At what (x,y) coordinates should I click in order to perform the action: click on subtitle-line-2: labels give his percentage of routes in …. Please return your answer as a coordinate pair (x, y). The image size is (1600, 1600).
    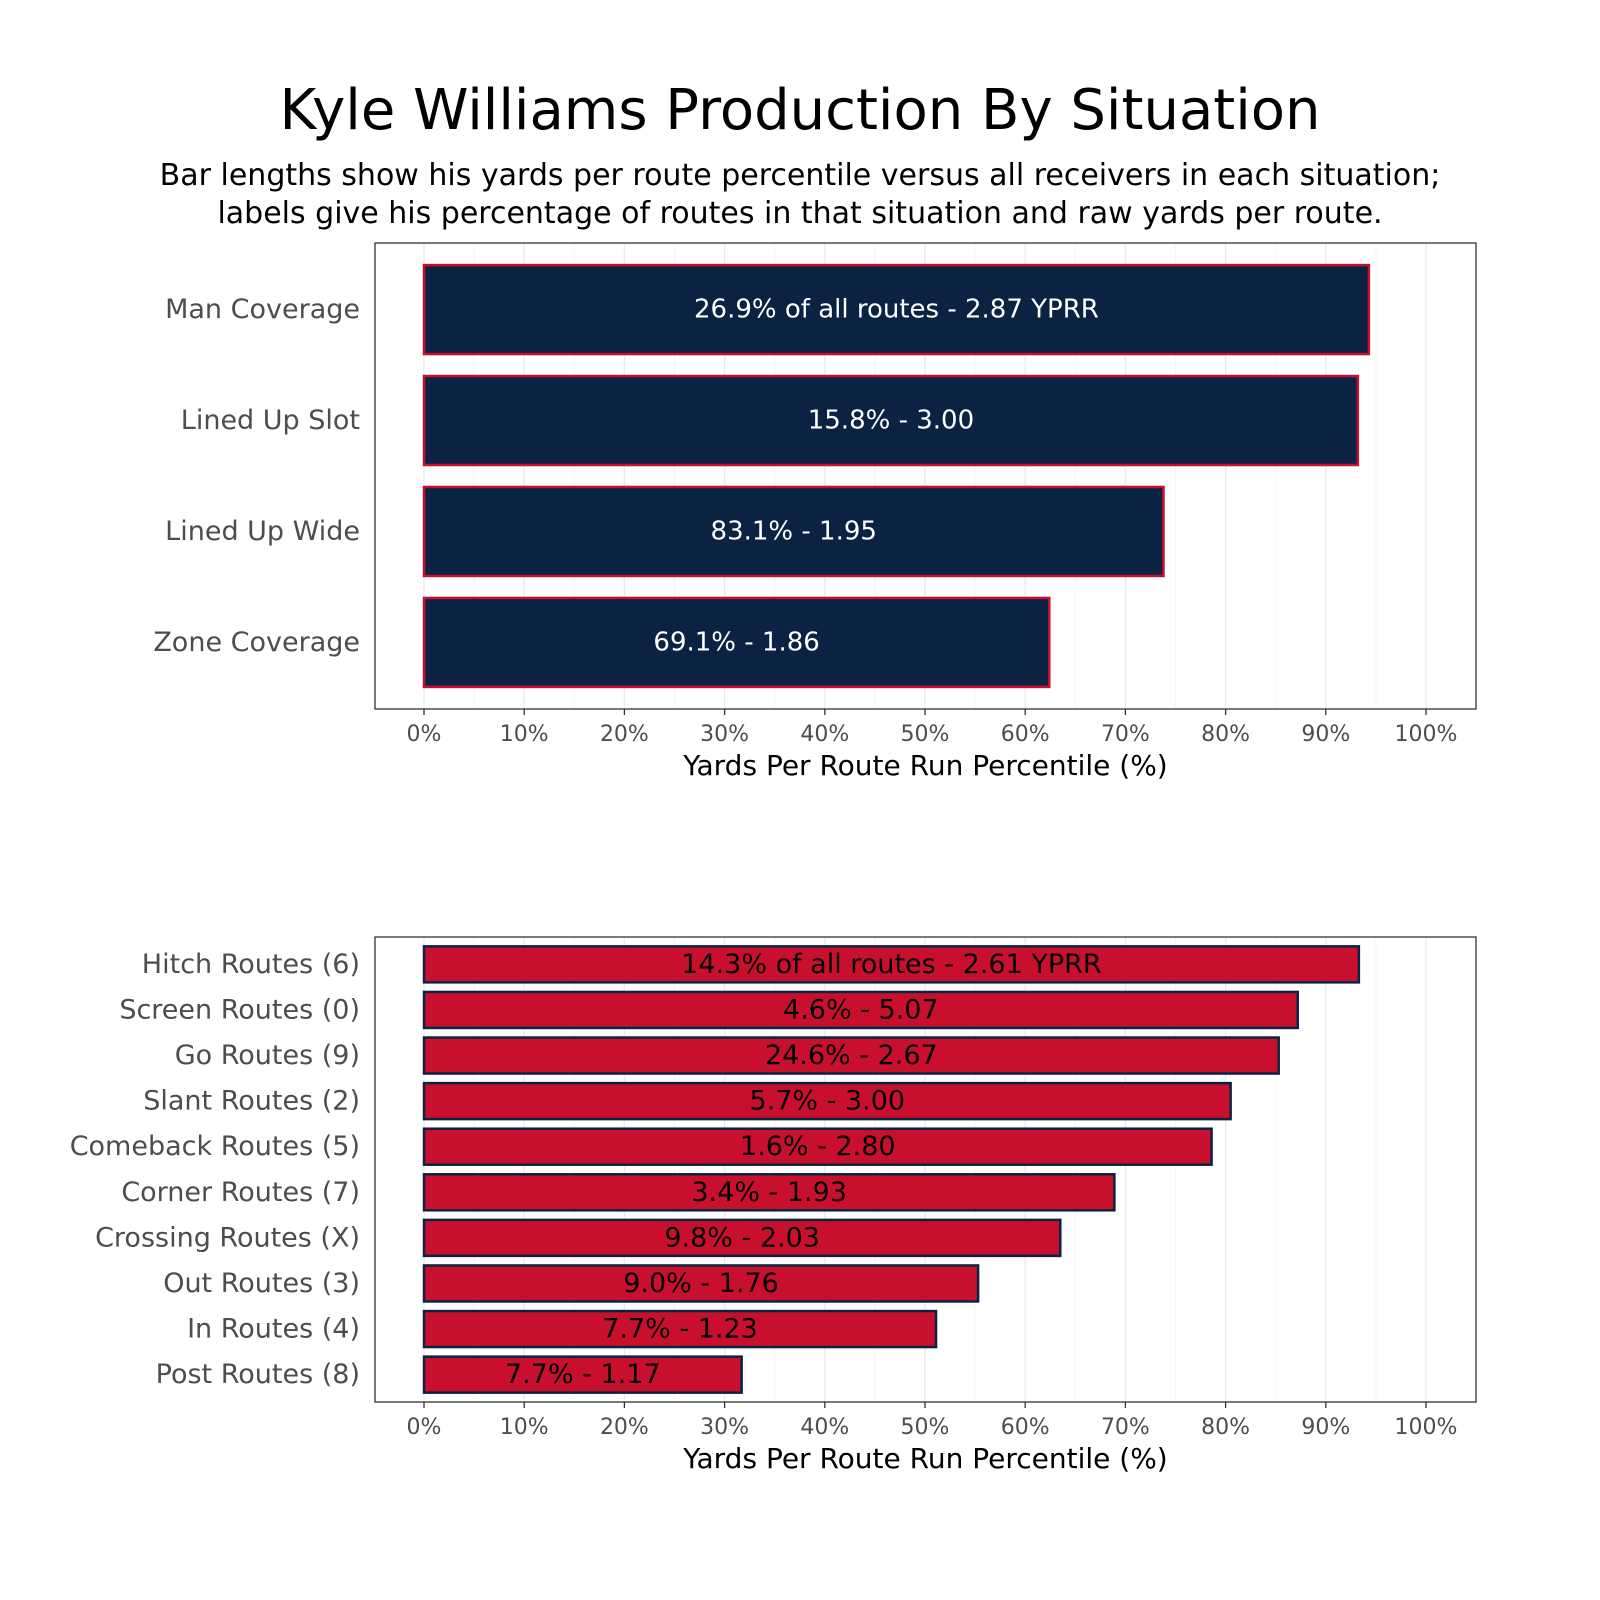
    Looking at the image, I should click on (800, 213).